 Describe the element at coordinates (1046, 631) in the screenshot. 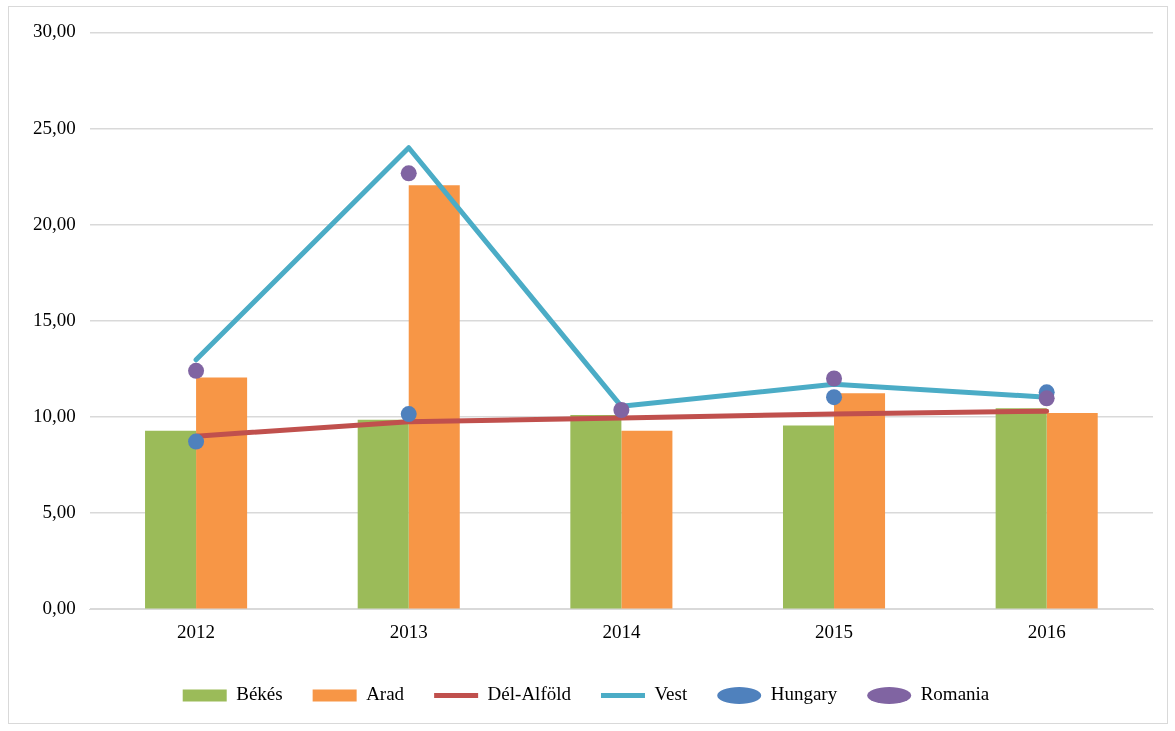

I see `x-tick-label: 2016` at that location.